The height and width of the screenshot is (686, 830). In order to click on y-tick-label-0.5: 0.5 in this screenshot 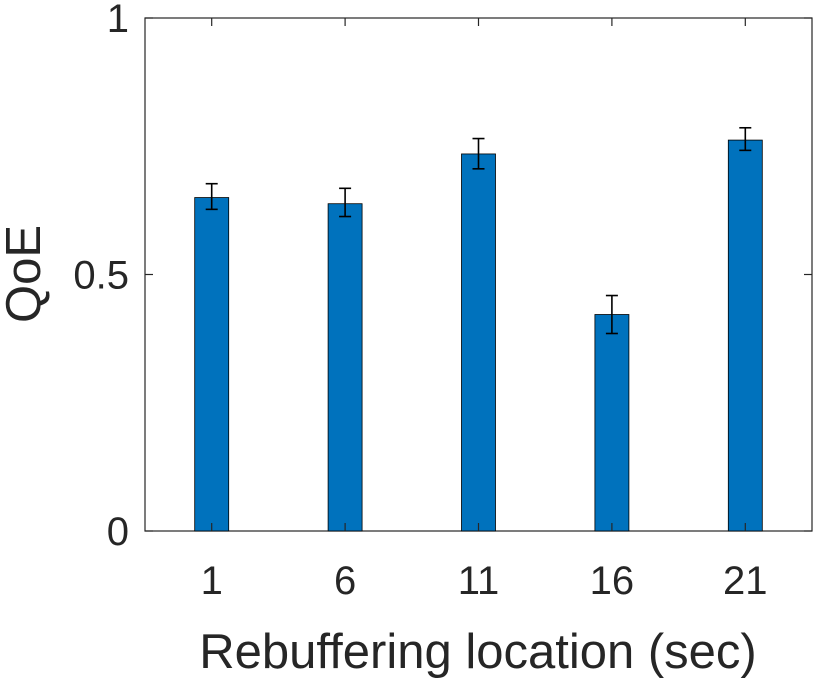, I will do `click(101, 276)`.